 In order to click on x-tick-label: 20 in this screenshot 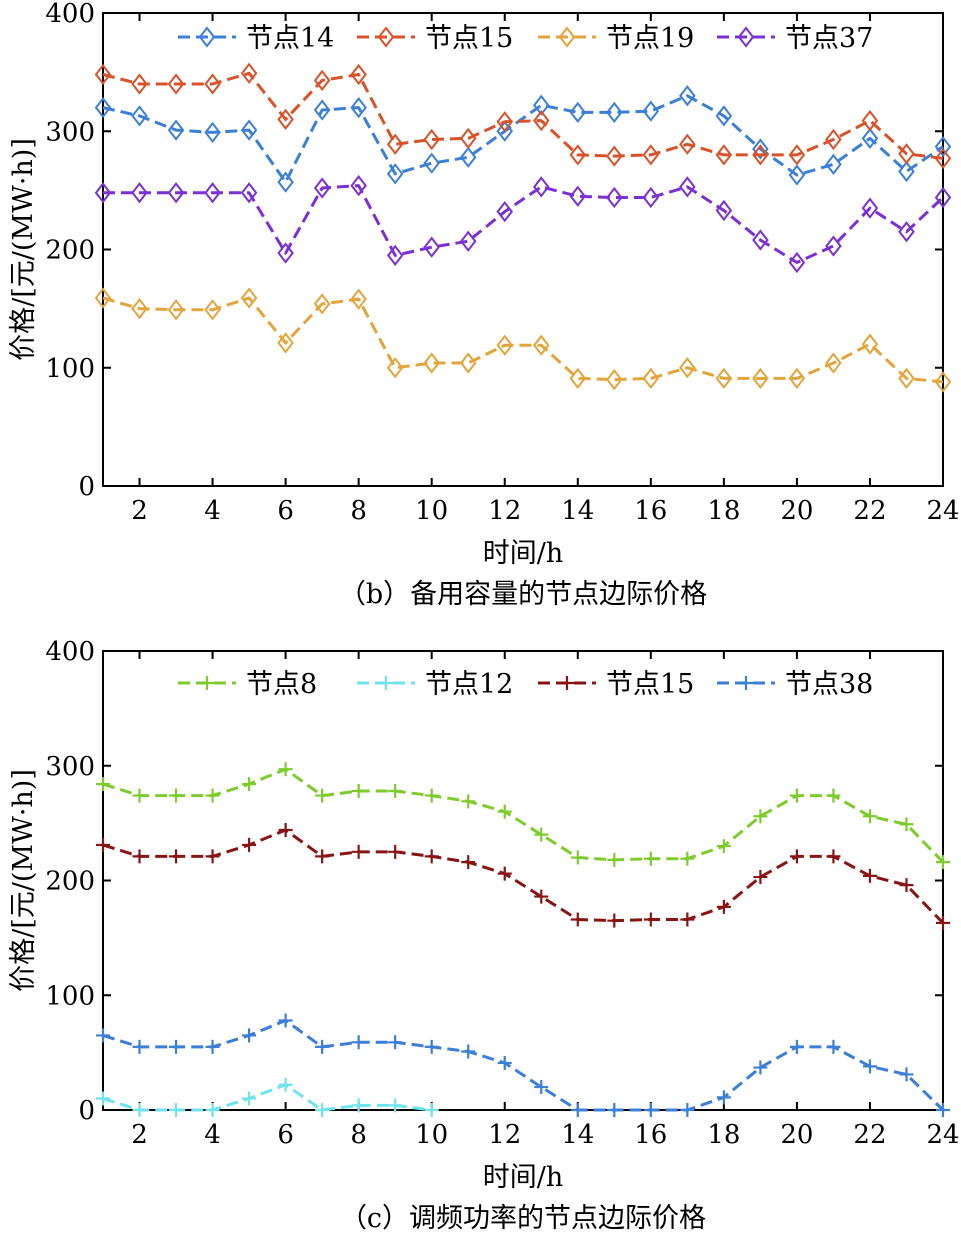, I will do `click(796, 1135)`.